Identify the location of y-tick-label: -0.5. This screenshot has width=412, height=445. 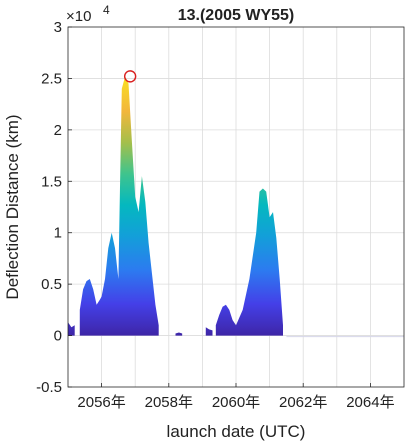
(49, 387).